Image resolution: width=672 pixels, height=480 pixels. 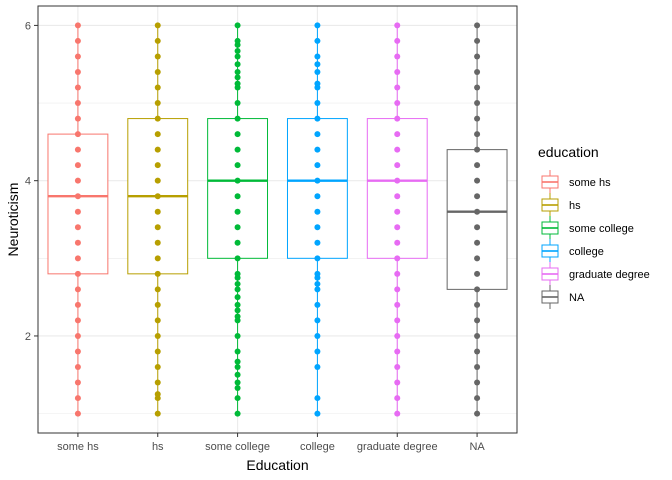 What do you see at coordinates (277, 465) in the screenshot?
I see `x-axis-title: Education` at bounding box center [277, 465].